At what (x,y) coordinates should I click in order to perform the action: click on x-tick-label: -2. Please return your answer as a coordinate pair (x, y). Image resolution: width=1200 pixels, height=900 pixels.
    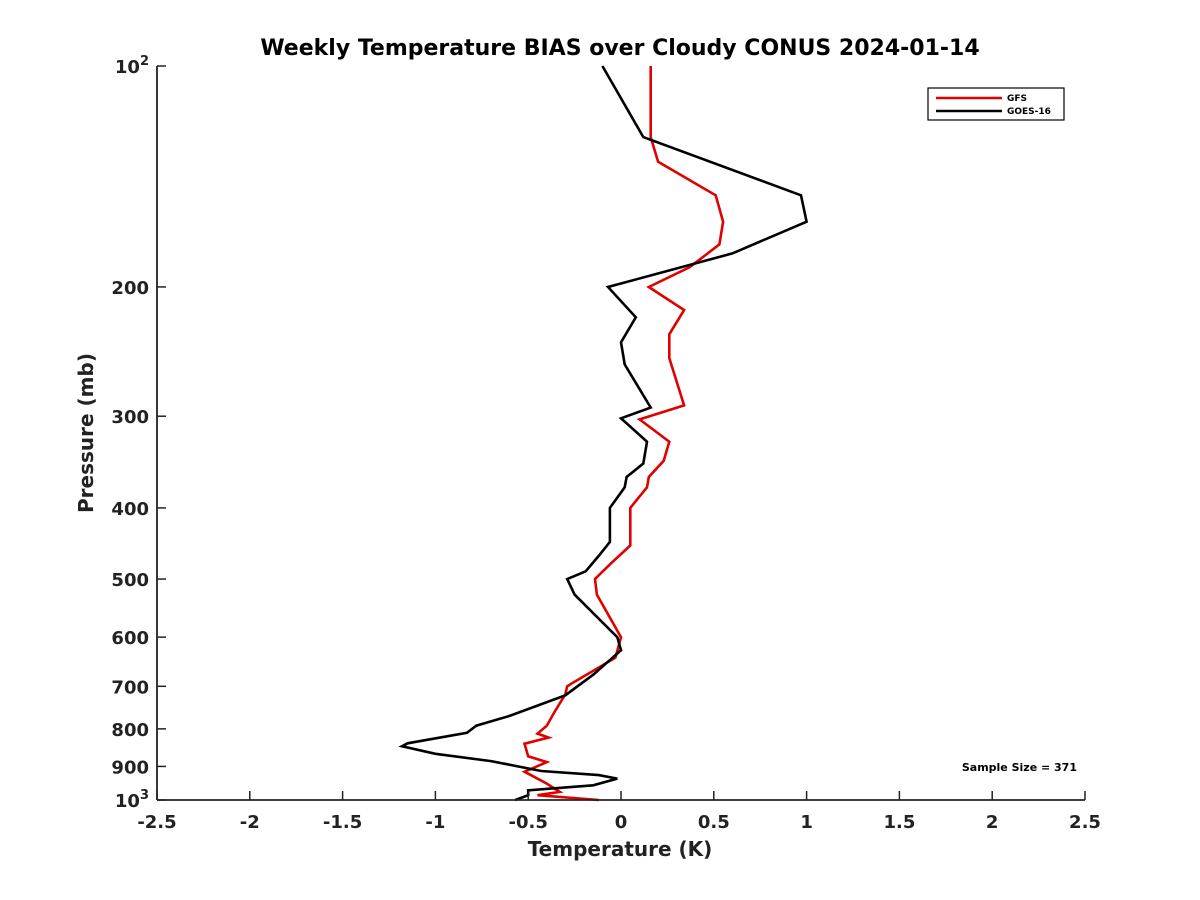
    Looking at the image, I should click on (250, 822).